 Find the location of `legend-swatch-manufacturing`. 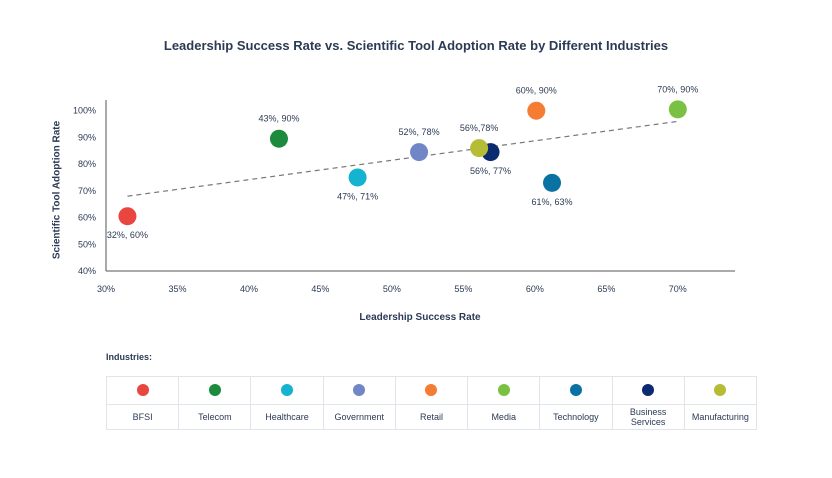

legend-swatch-manufacturing is located at coordinates (720, 390).